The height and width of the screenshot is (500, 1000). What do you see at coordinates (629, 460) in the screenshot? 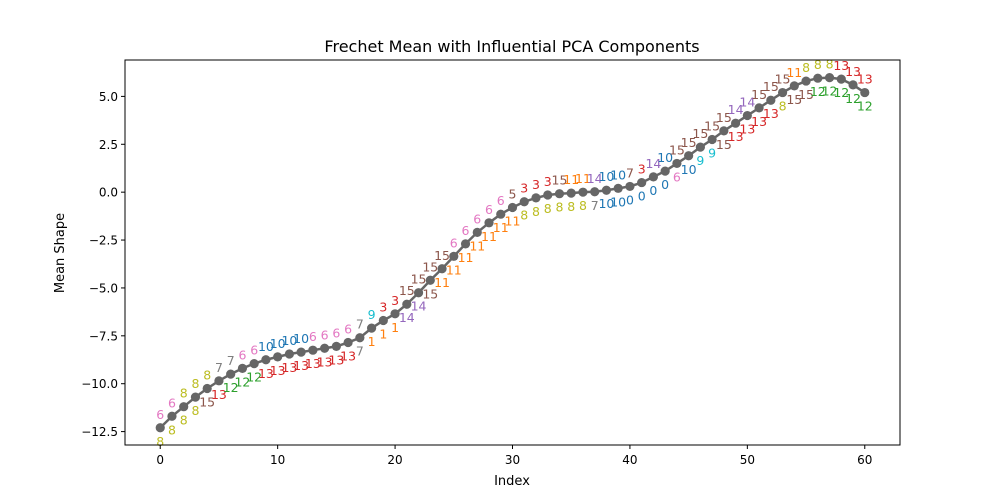
I see `x-tick-label: 40` at bounding box center [629, 460].